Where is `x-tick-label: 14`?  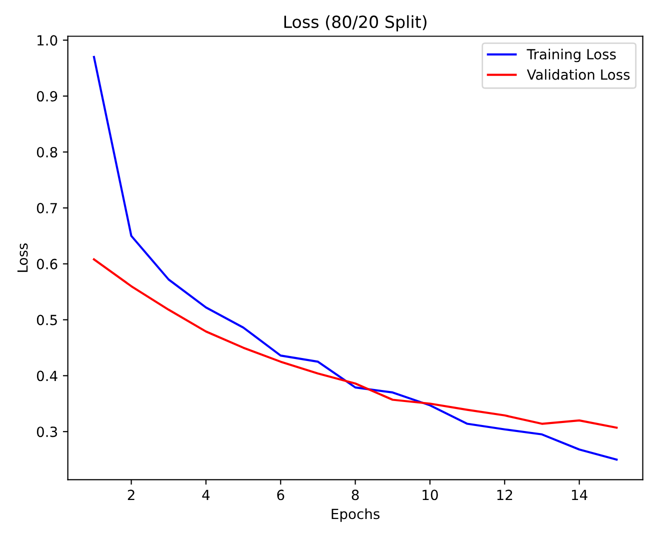 x-tick-label: 14 is located at coordinates (580, 495).